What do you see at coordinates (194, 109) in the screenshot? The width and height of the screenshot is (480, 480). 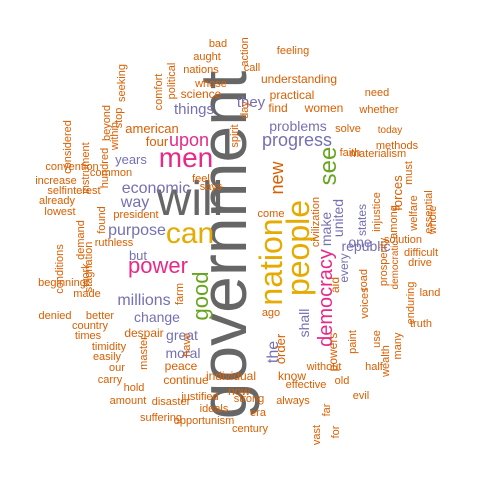 I see `word-things: things` at bounding box center [194, 109].